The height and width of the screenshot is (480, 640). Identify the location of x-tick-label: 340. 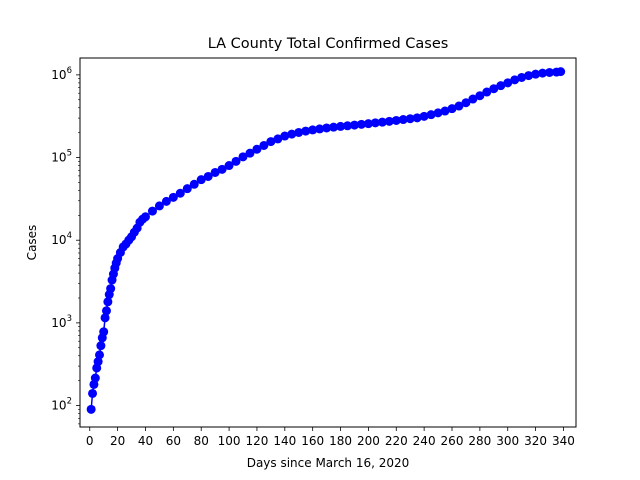
(563, 441).